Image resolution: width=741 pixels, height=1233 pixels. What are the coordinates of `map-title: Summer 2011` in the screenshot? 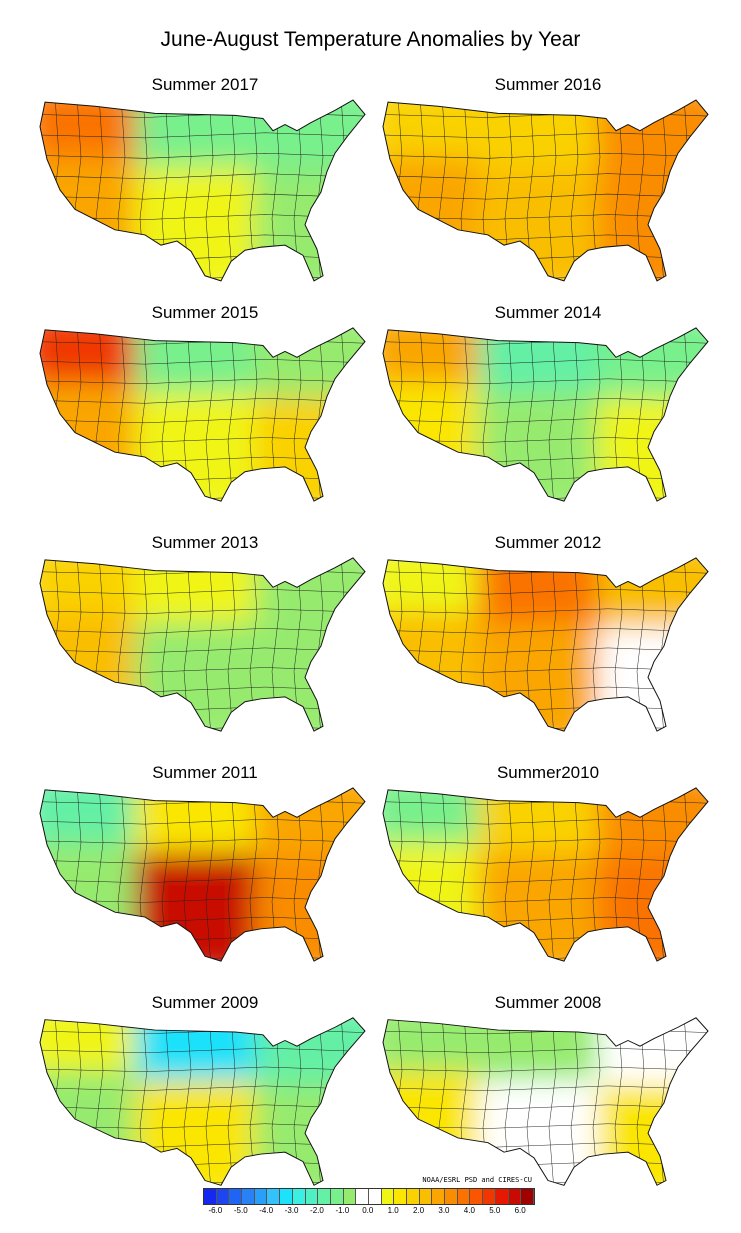 It's located at (205, 772).